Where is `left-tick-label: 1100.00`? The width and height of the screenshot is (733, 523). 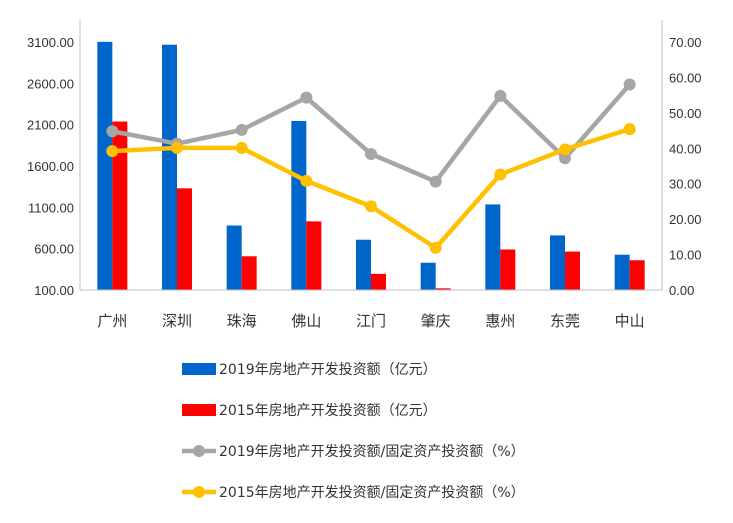
left-tick-label: 1100.00 is located at coordinates (51, 207).